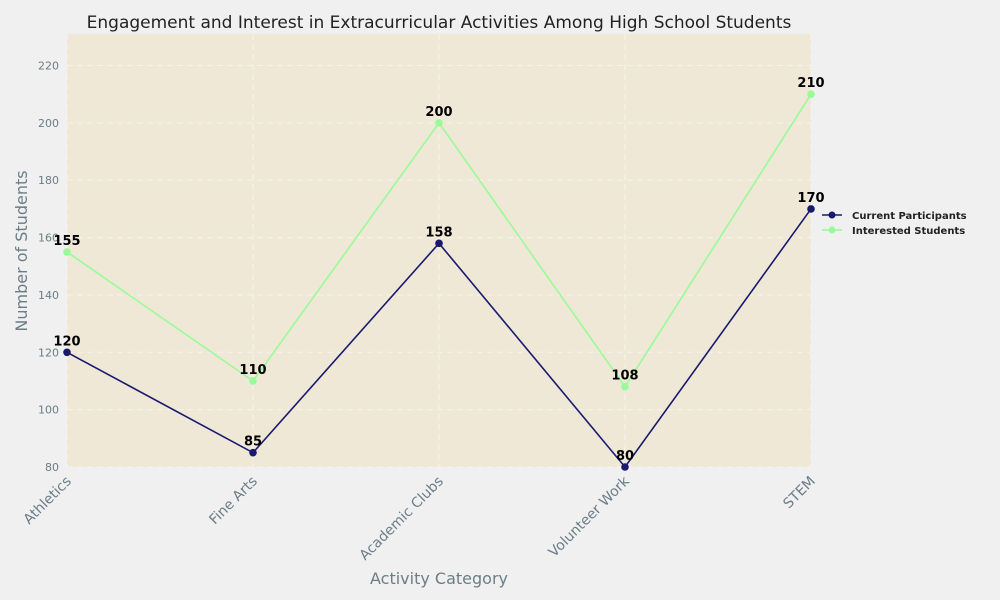 This screenshot has height=600, width=1000. Describe the element at coordinates (909, 216) in the screenshot. I see `legend-label: Current Participants` at that location.